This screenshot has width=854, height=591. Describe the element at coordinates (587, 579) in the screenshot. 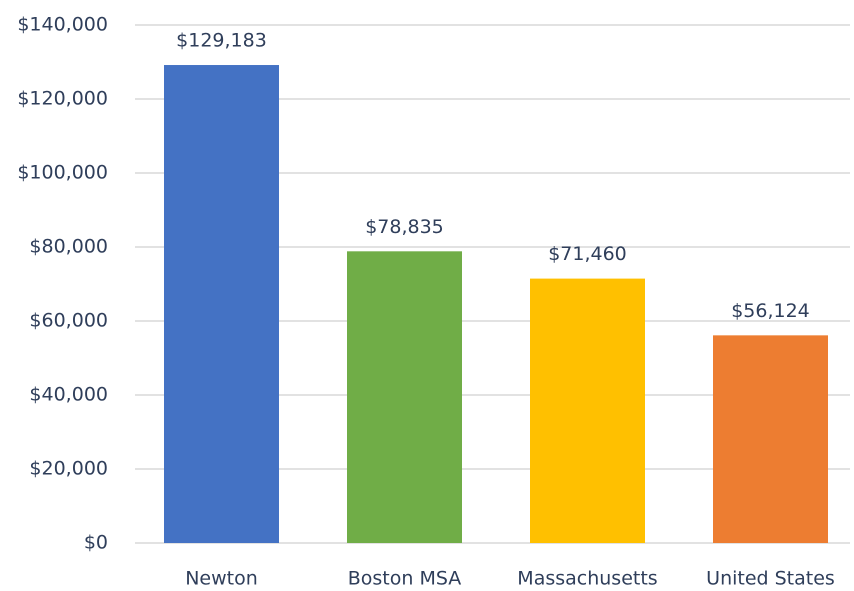

I see `x-tick-label: Massachusetts` at that location.